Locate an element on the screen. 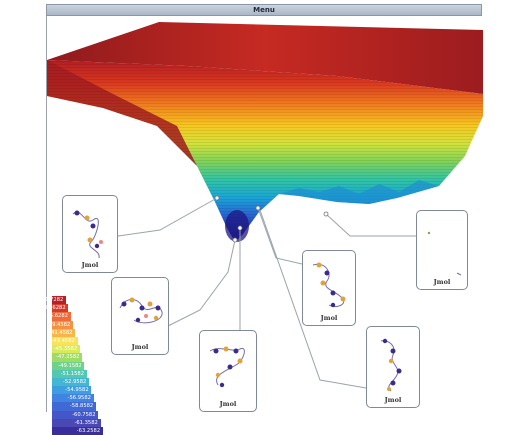 The width and height of the screenshot is (528, 435). legend-label: -49.1582 is located at coordinates (70, 365).